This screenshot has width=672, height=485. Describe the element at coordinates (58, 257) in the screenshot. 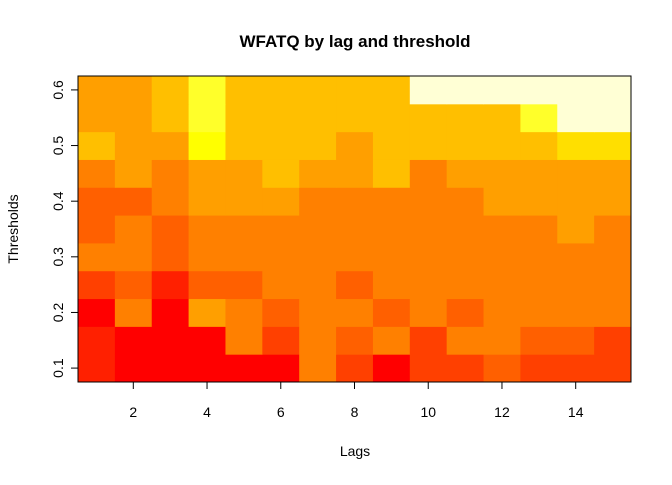

I see `y-tick-label: 0.3` at that location.